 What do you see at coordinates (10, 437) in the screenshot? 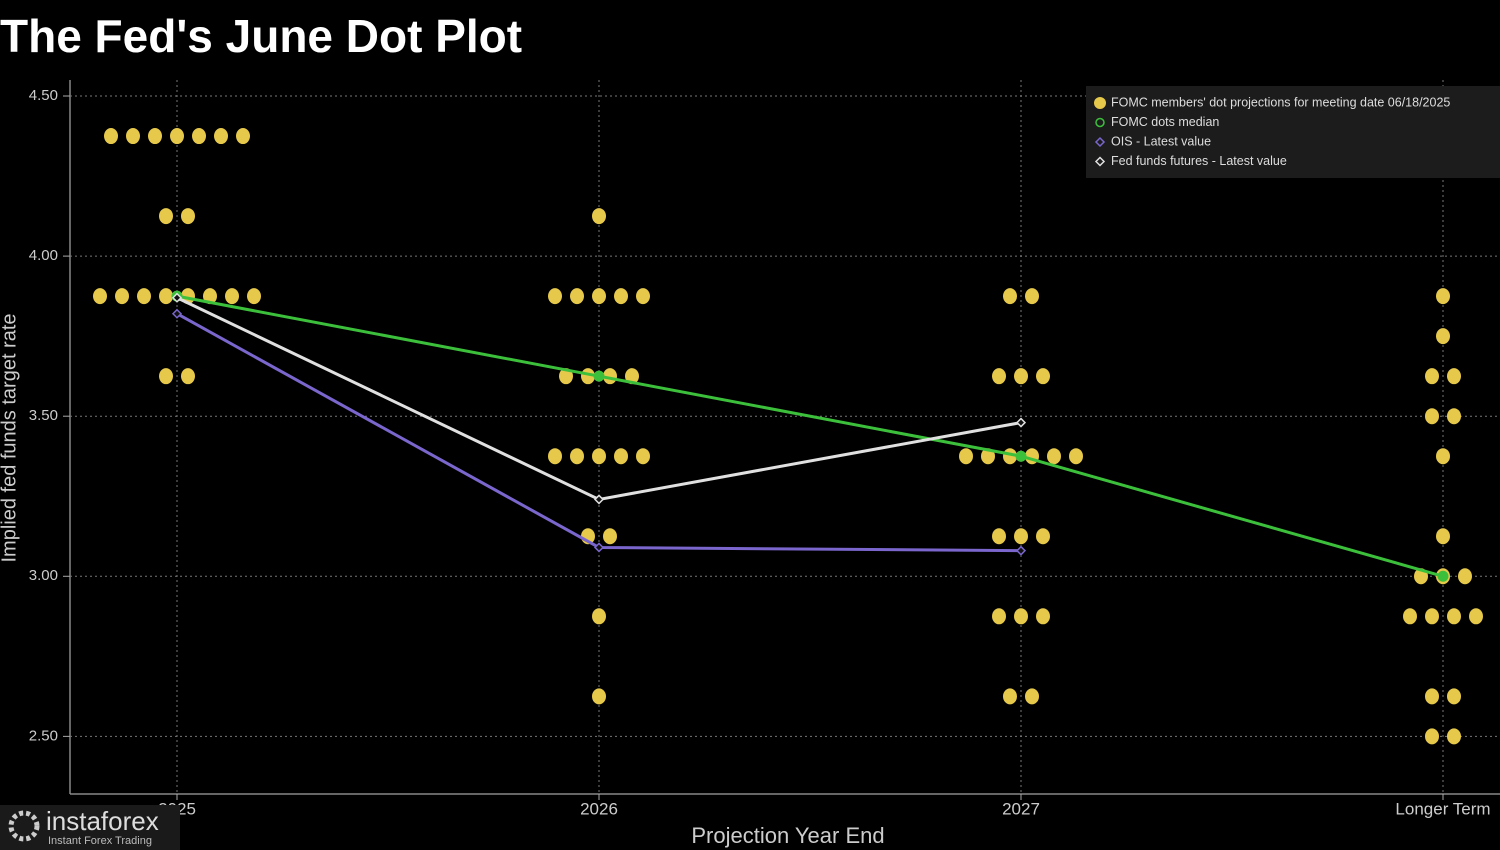
I see `y-axis-label: Implied fed funds target rate` at bounding box center [10, 437].